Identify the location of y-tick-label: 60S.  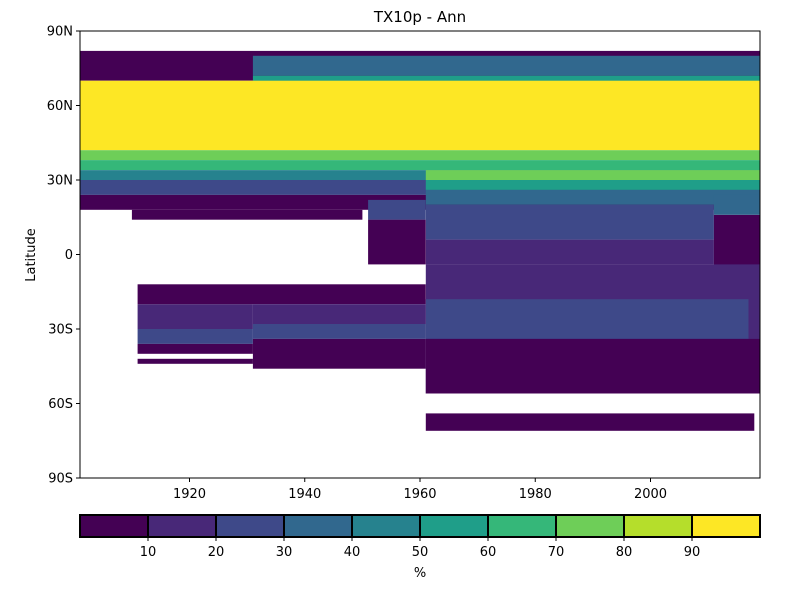
(60, 404).